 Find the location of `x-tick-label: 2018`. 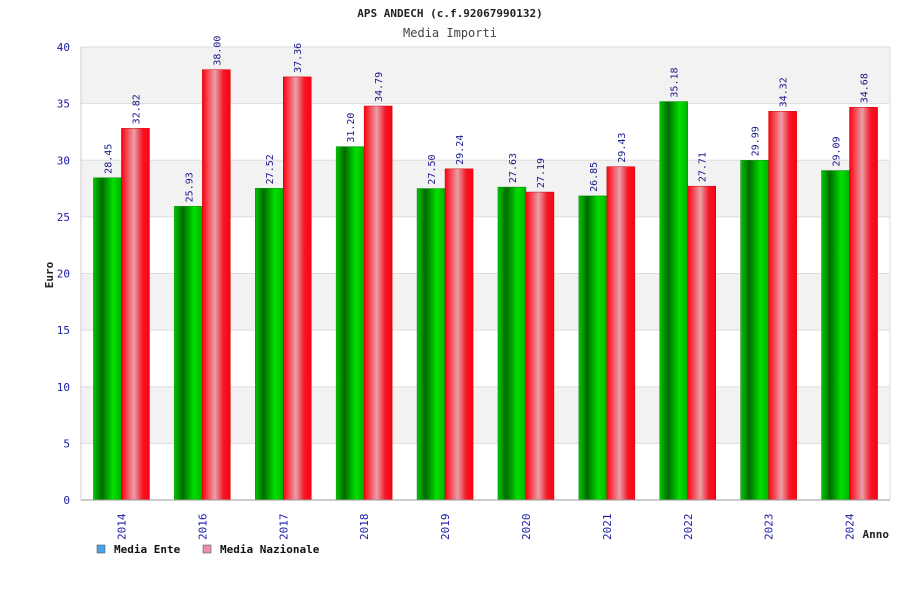

x-tick-label: 2018 is located at coordinates (364, 527).